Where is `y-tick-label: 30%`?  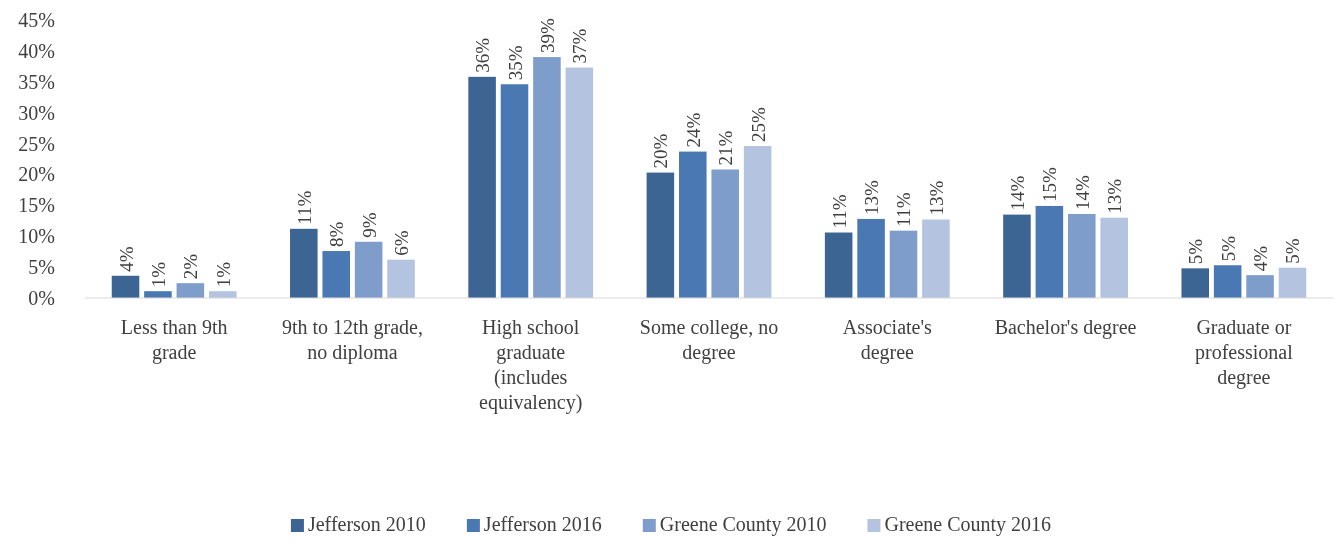 y-tick-label: 30% is located at coordinates (36, 112).